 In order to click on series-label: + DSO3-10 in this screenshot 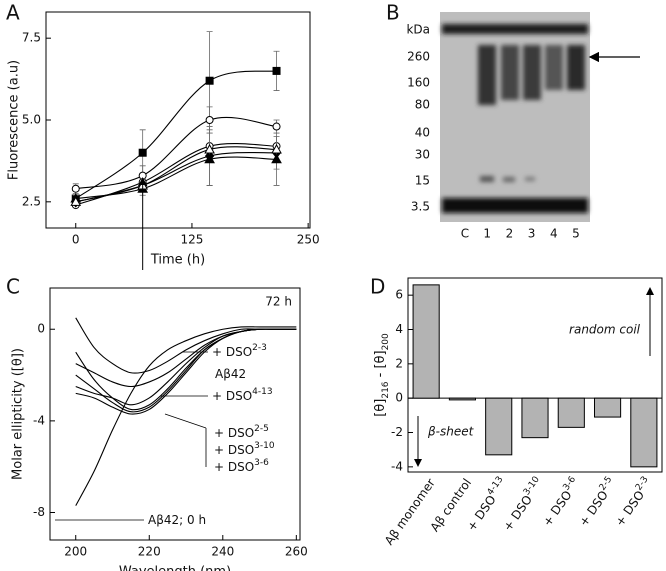, I will do `click(244, 449)`.